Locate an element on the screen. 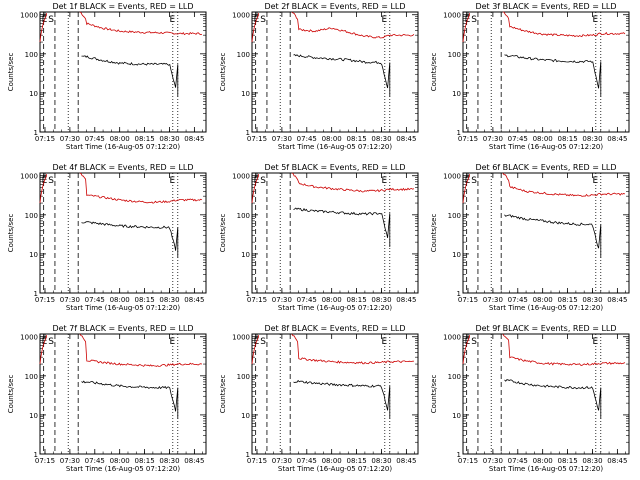 The height and width of the screenshot is (480, 640). panel-title: Det 6f BLACK = Events, RED = LLD is located at coordinates (545, 167).